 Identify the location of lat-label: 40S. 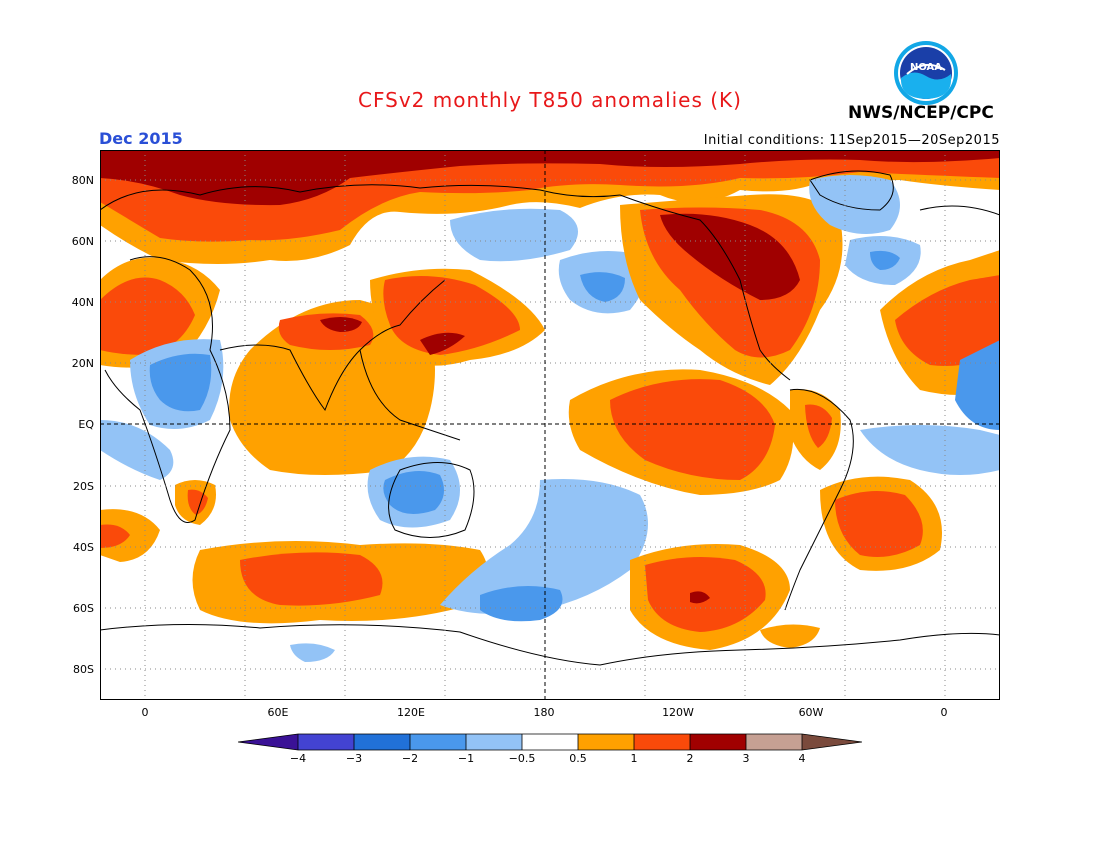
(83, 547).